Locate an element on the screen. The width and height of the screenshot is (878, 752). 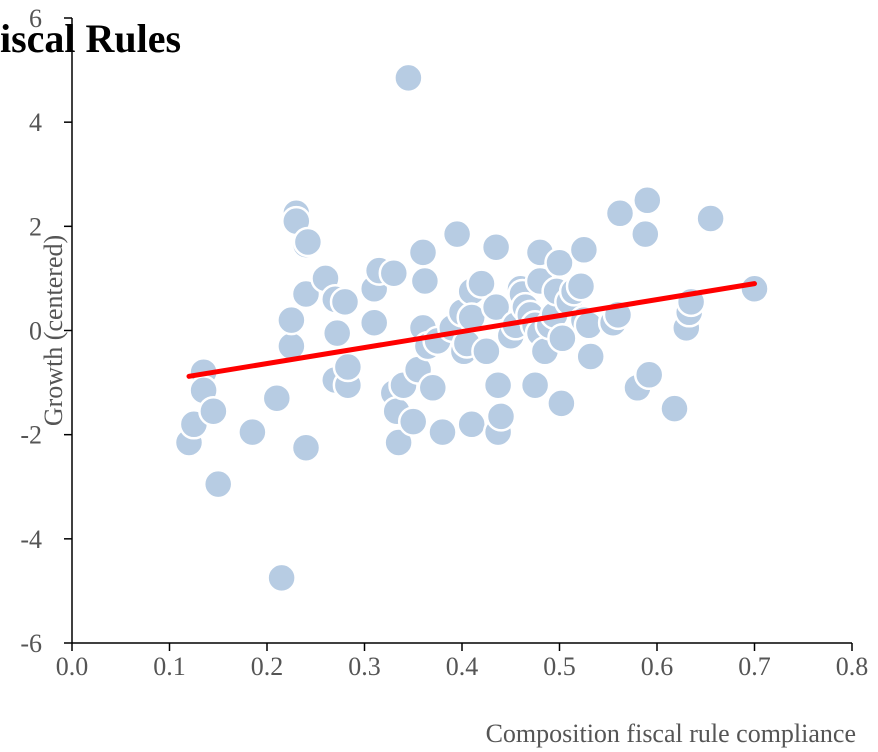
y-tick-label: 2 is located at coordinates (35, 226).